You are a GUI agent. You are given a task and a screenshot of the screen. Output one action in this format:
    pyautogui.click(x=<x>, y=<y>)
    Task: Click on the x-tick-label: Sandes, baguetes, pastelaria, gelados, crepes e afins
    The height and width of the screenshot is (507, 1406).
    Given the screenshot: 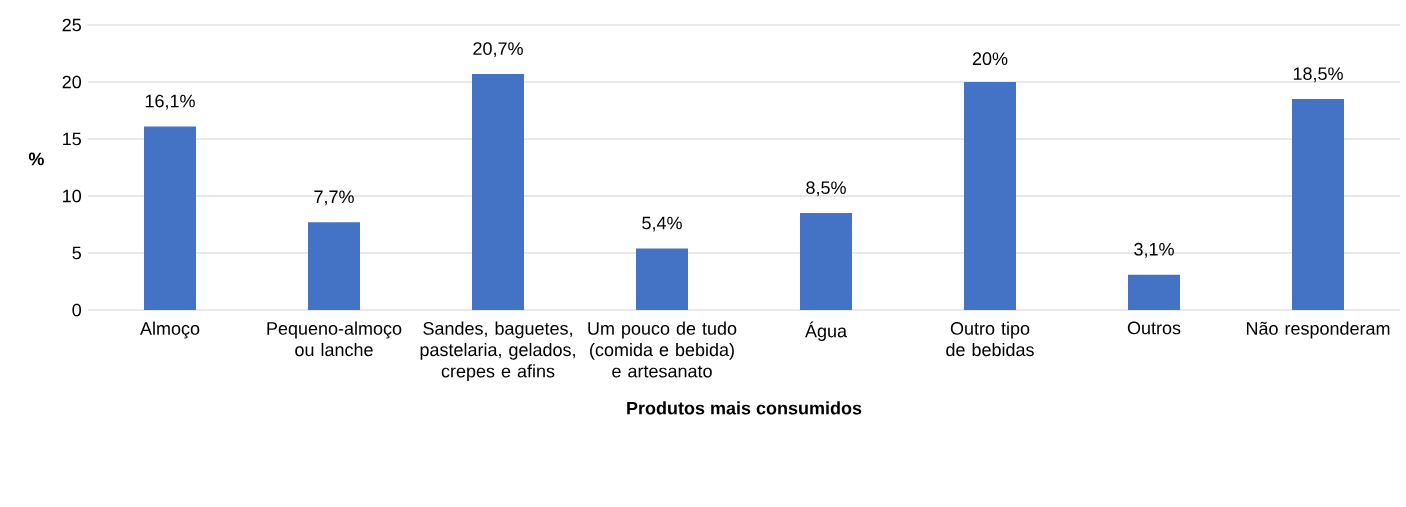 What is the action you would take?
    pyautogui.click(x=497, y=351)
    